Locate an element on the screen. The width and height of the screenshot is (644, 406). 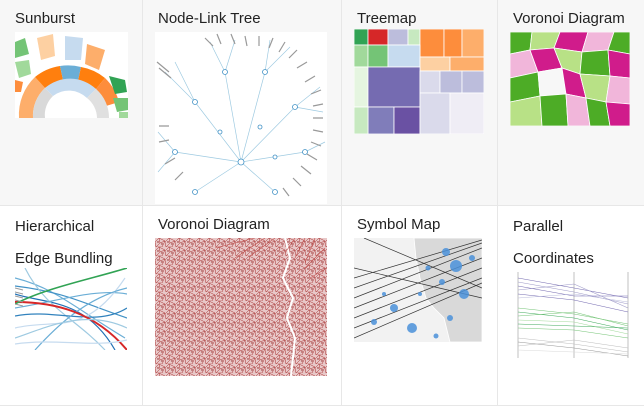
treemap-thumbnail is located at coordinates (419, 81).